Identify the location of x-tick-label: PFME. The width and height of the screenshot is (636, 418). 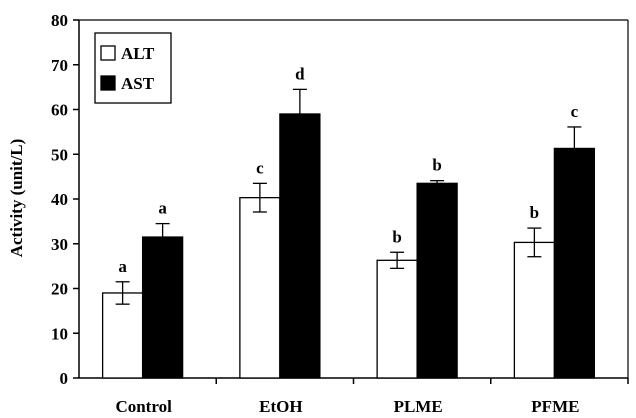
(555, 406).